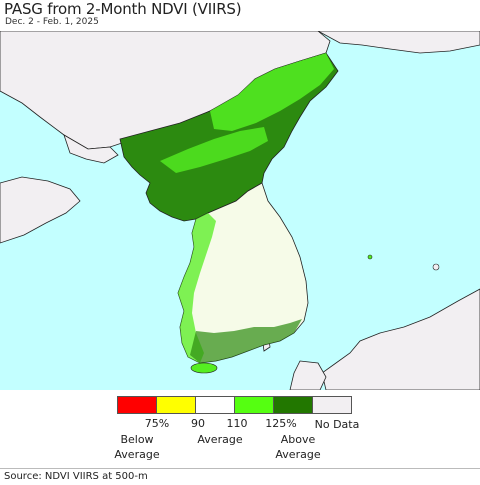 Image resolution: width=480 pixels, height=485 pixels. What do you see at coordinates (157, 423) in the screenshot?
I see `legend-tick-75: 75%` at bounding box center [157, 423].